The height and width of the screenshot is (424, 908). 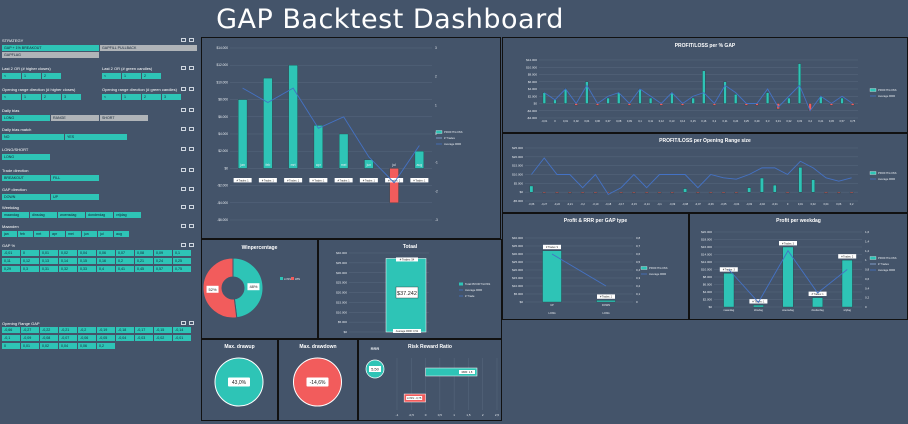 I want to click on slicer-item-or_gap: 0,06, so click(x=87, y=346).